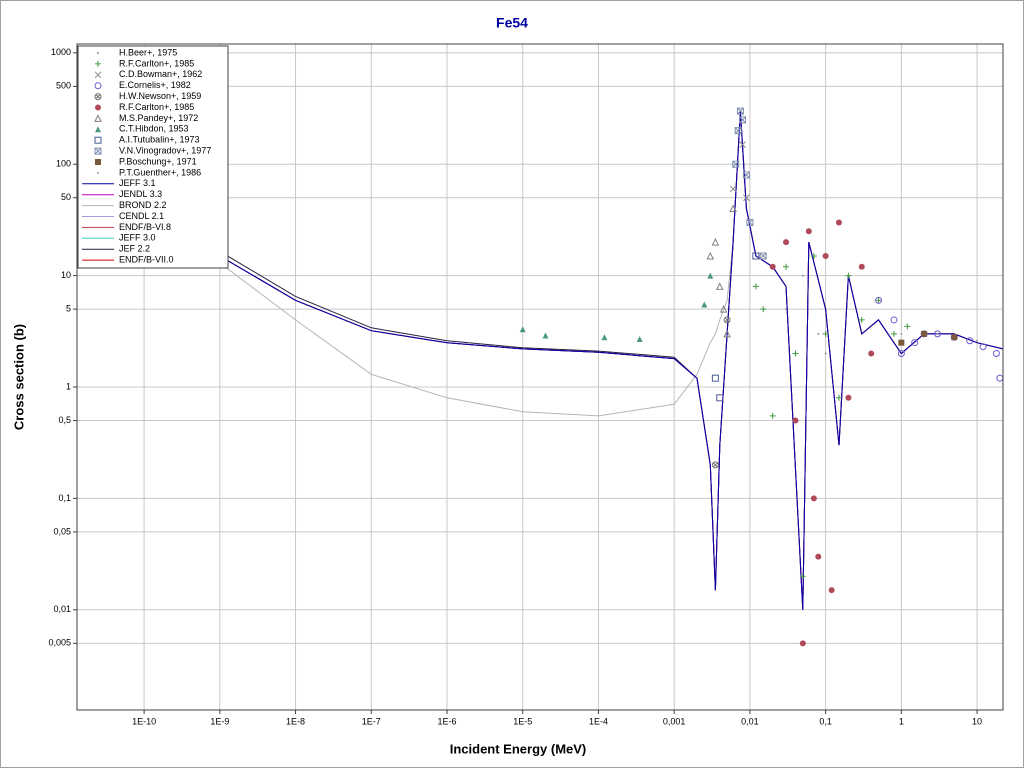  What do you see at coordinates (64, 498) in the screenshot?
I see `y-tick-label: 0,1` at bounding box center [64, 498].